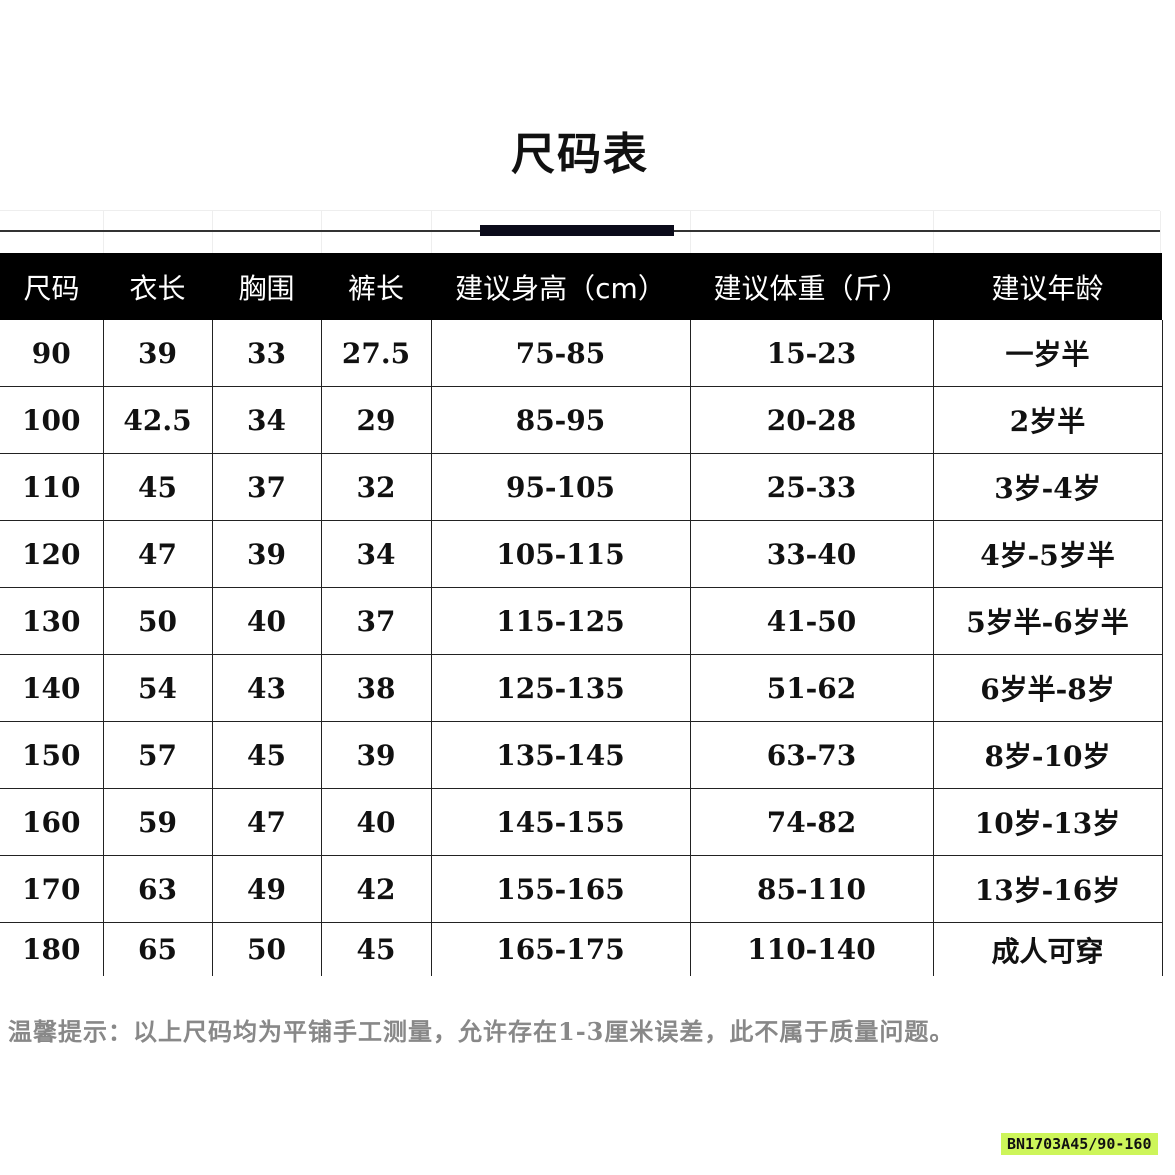 The image size is (1175, 1175). I want to click on table-cell: 6岁半-8岁, so click(1047, 688).